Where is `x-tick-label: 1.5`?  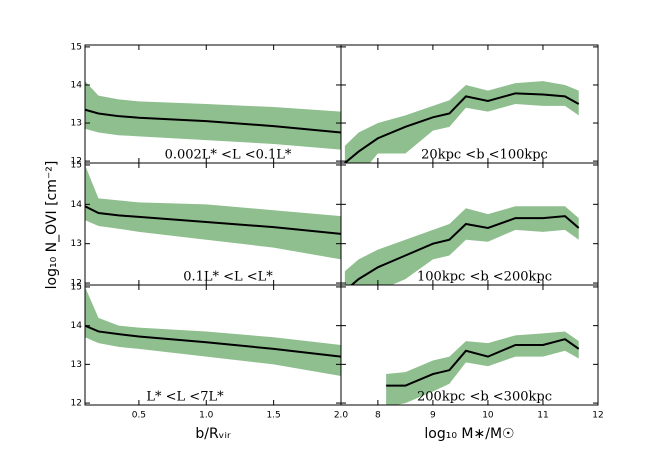
x-tick-label: 1.5 is located at coordinates (273, 416).